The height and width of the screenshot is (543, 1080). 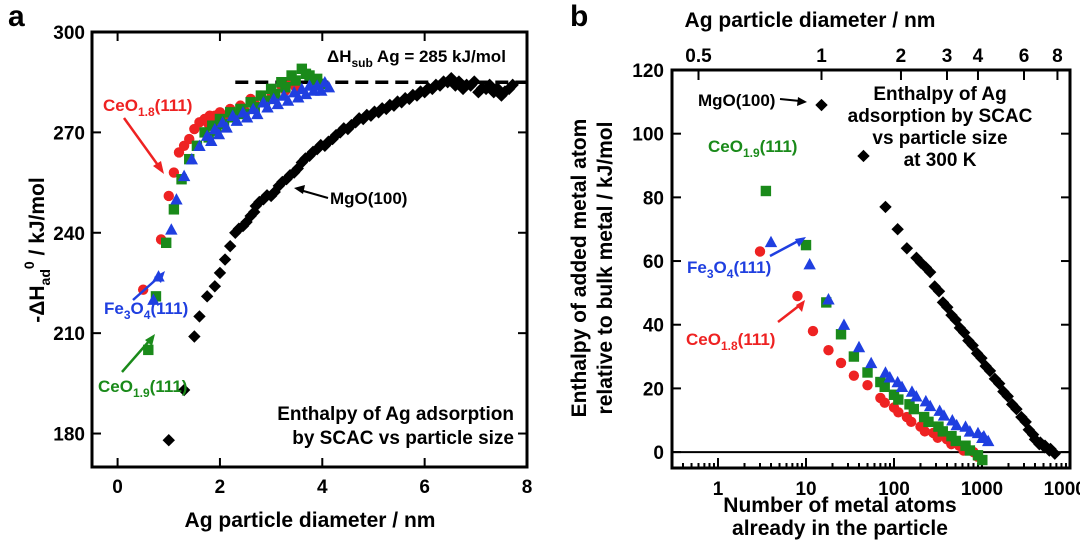 I want to click on panel-b-ceo18-label: CeO1.8(111), so click(x=730, y=341).